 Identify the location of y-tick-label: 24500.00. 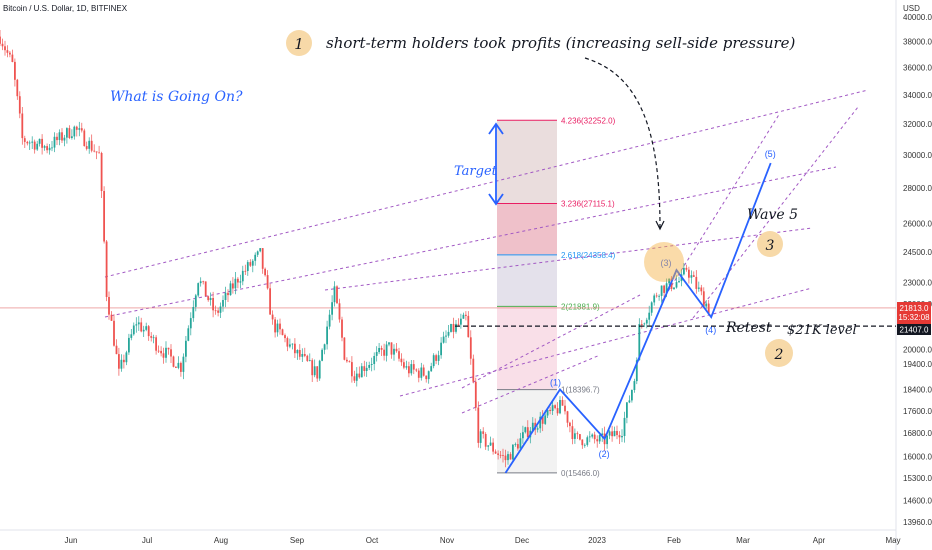
(917, 252).